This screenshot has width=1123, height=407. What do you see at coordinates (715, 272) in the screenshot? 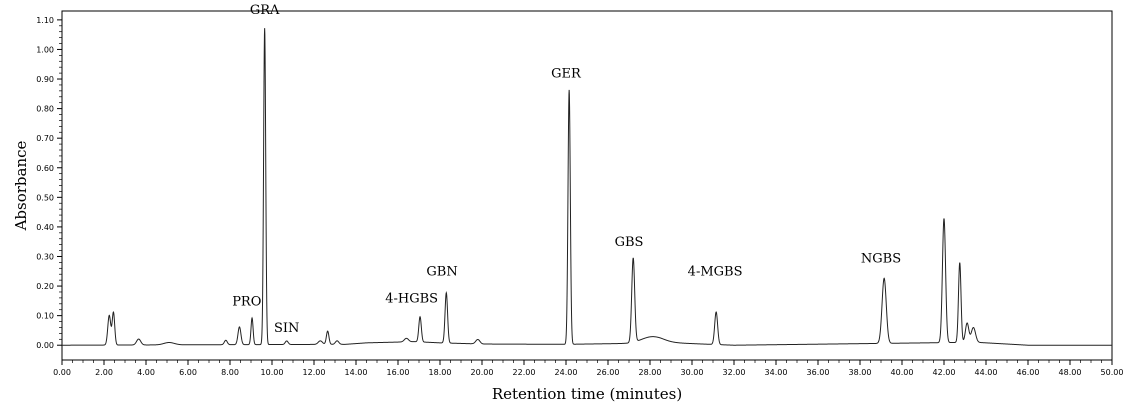
I see `peak-label-4-mgbs: 4-MGBS` at bounding box center [715, 272].